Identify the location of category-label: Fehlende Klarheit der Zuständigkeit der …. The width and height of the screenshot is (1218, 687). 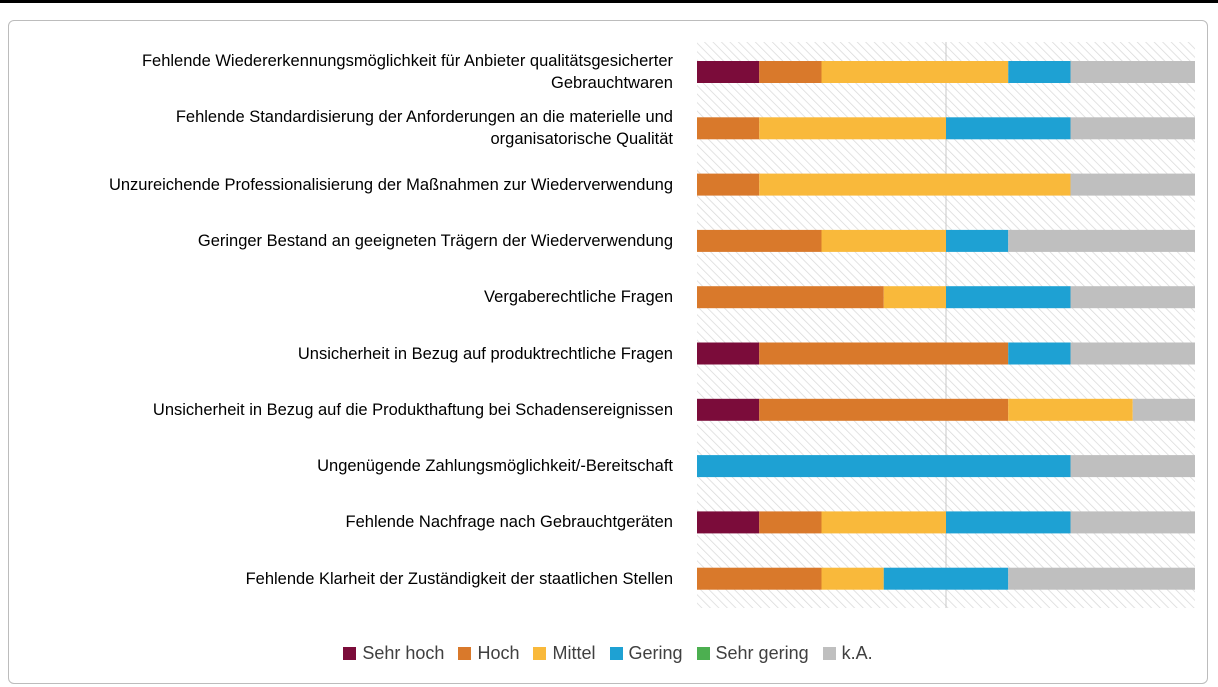
(459, 578).